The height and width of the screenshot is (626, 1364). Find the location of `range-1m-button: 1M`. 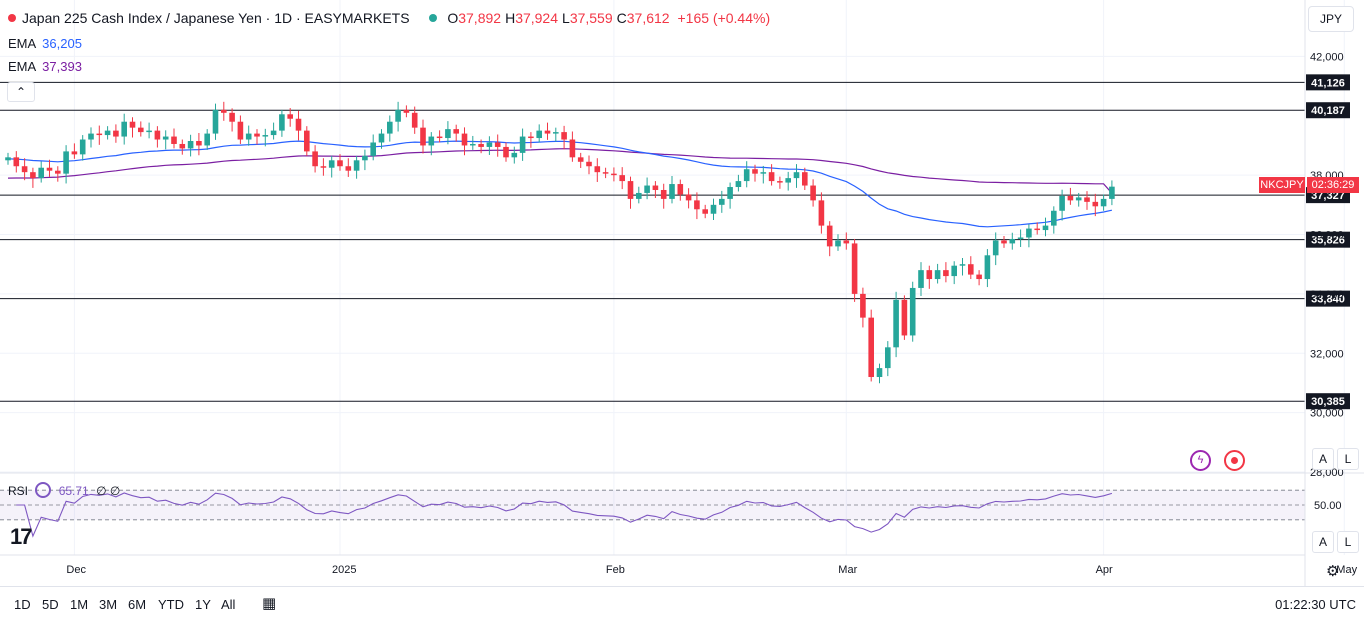

range-1m-button: 1M is located at coordinates (79, 604).